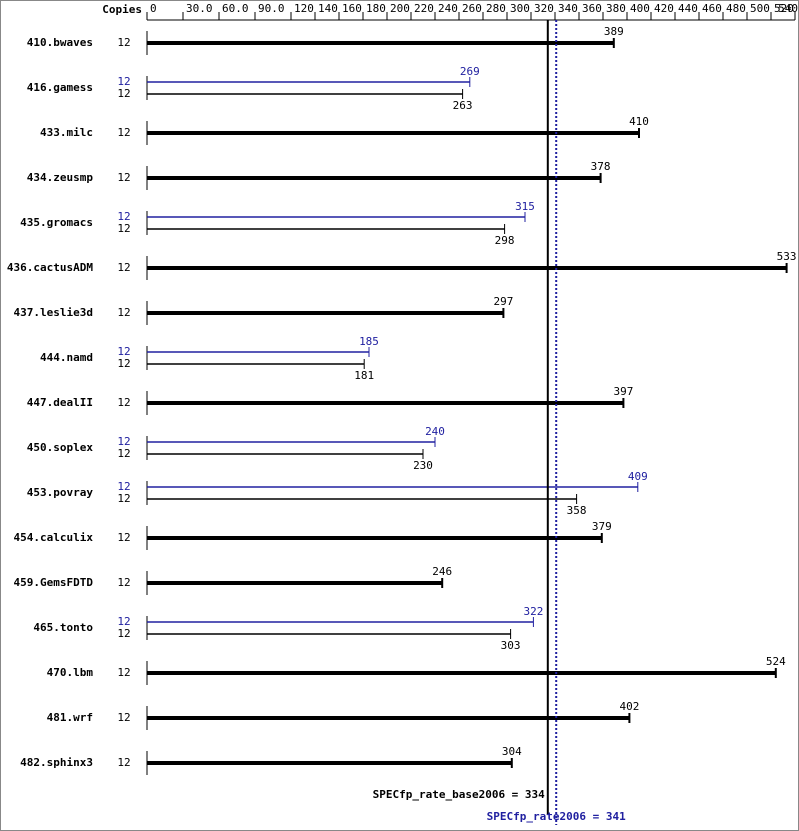  What do you see at coordinates (60, 492) in the screenshot?
I see `benchmark-label: 453.povray` at bounding box center [60, 492].